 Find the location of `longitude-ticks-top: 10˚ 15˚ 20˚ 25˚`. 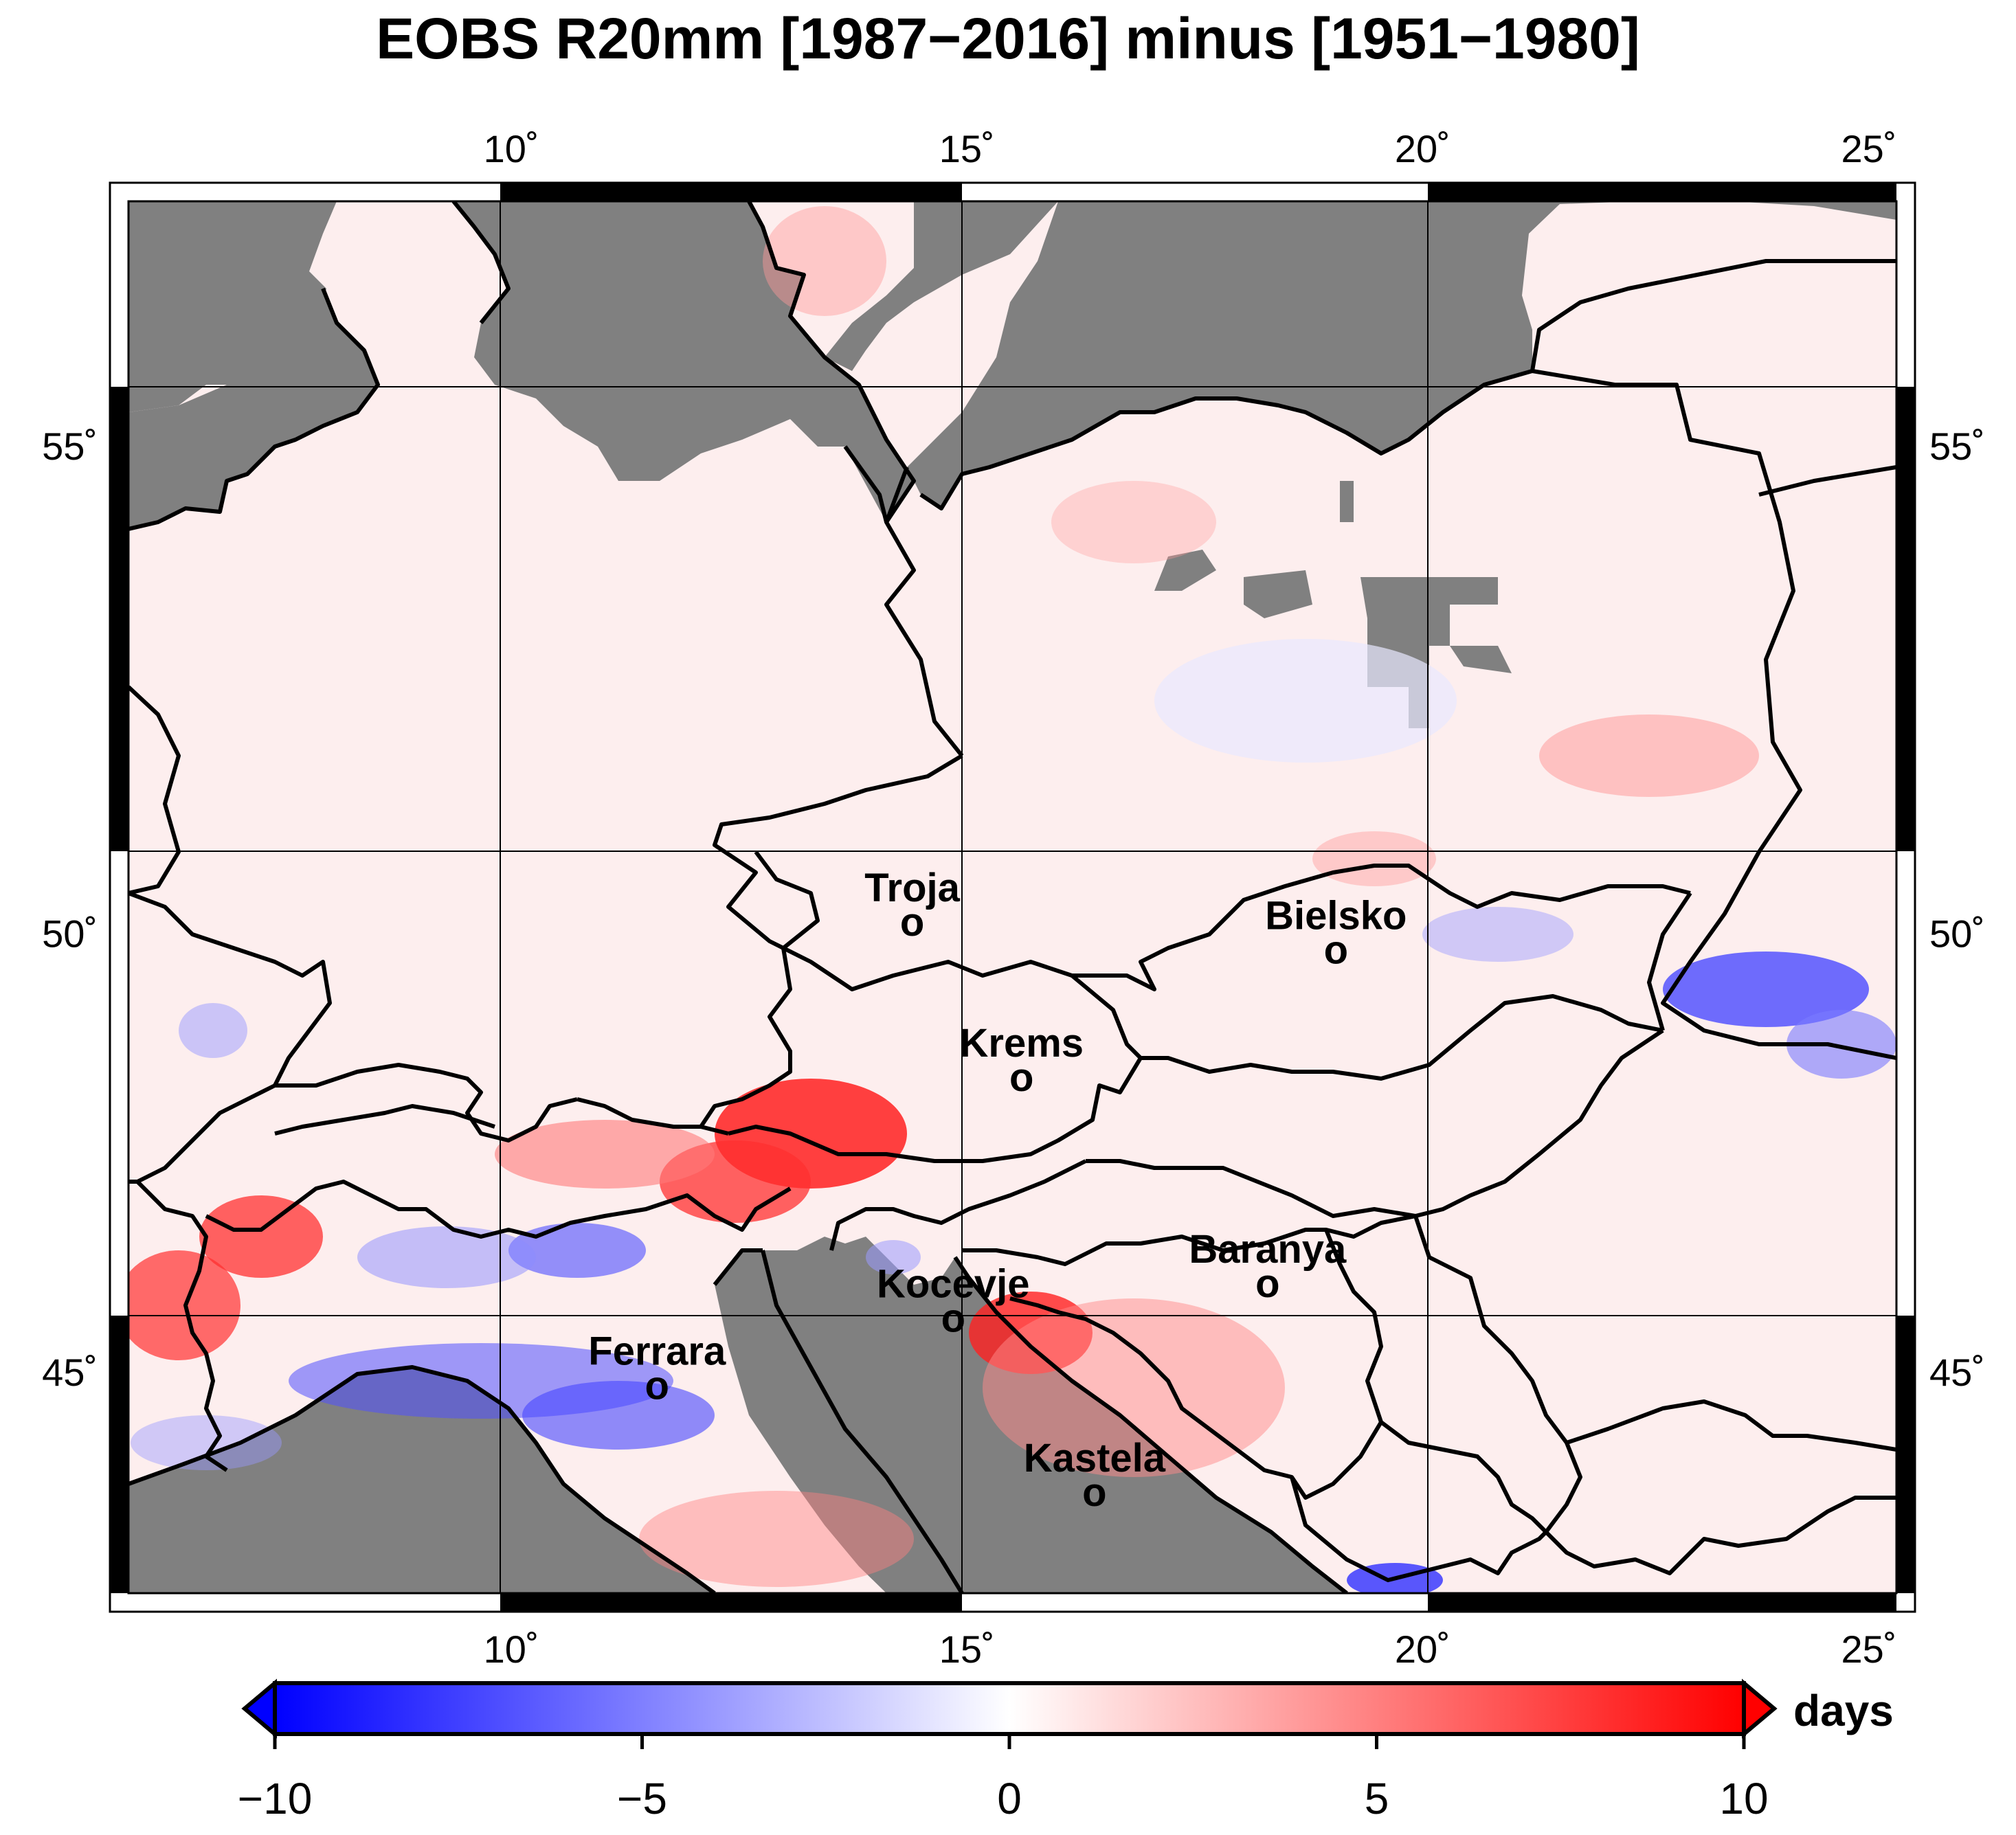

longitude-ticks-top: 10˚ 15˚ 20˚ 25˚ is located at coordinates (1190, 148).